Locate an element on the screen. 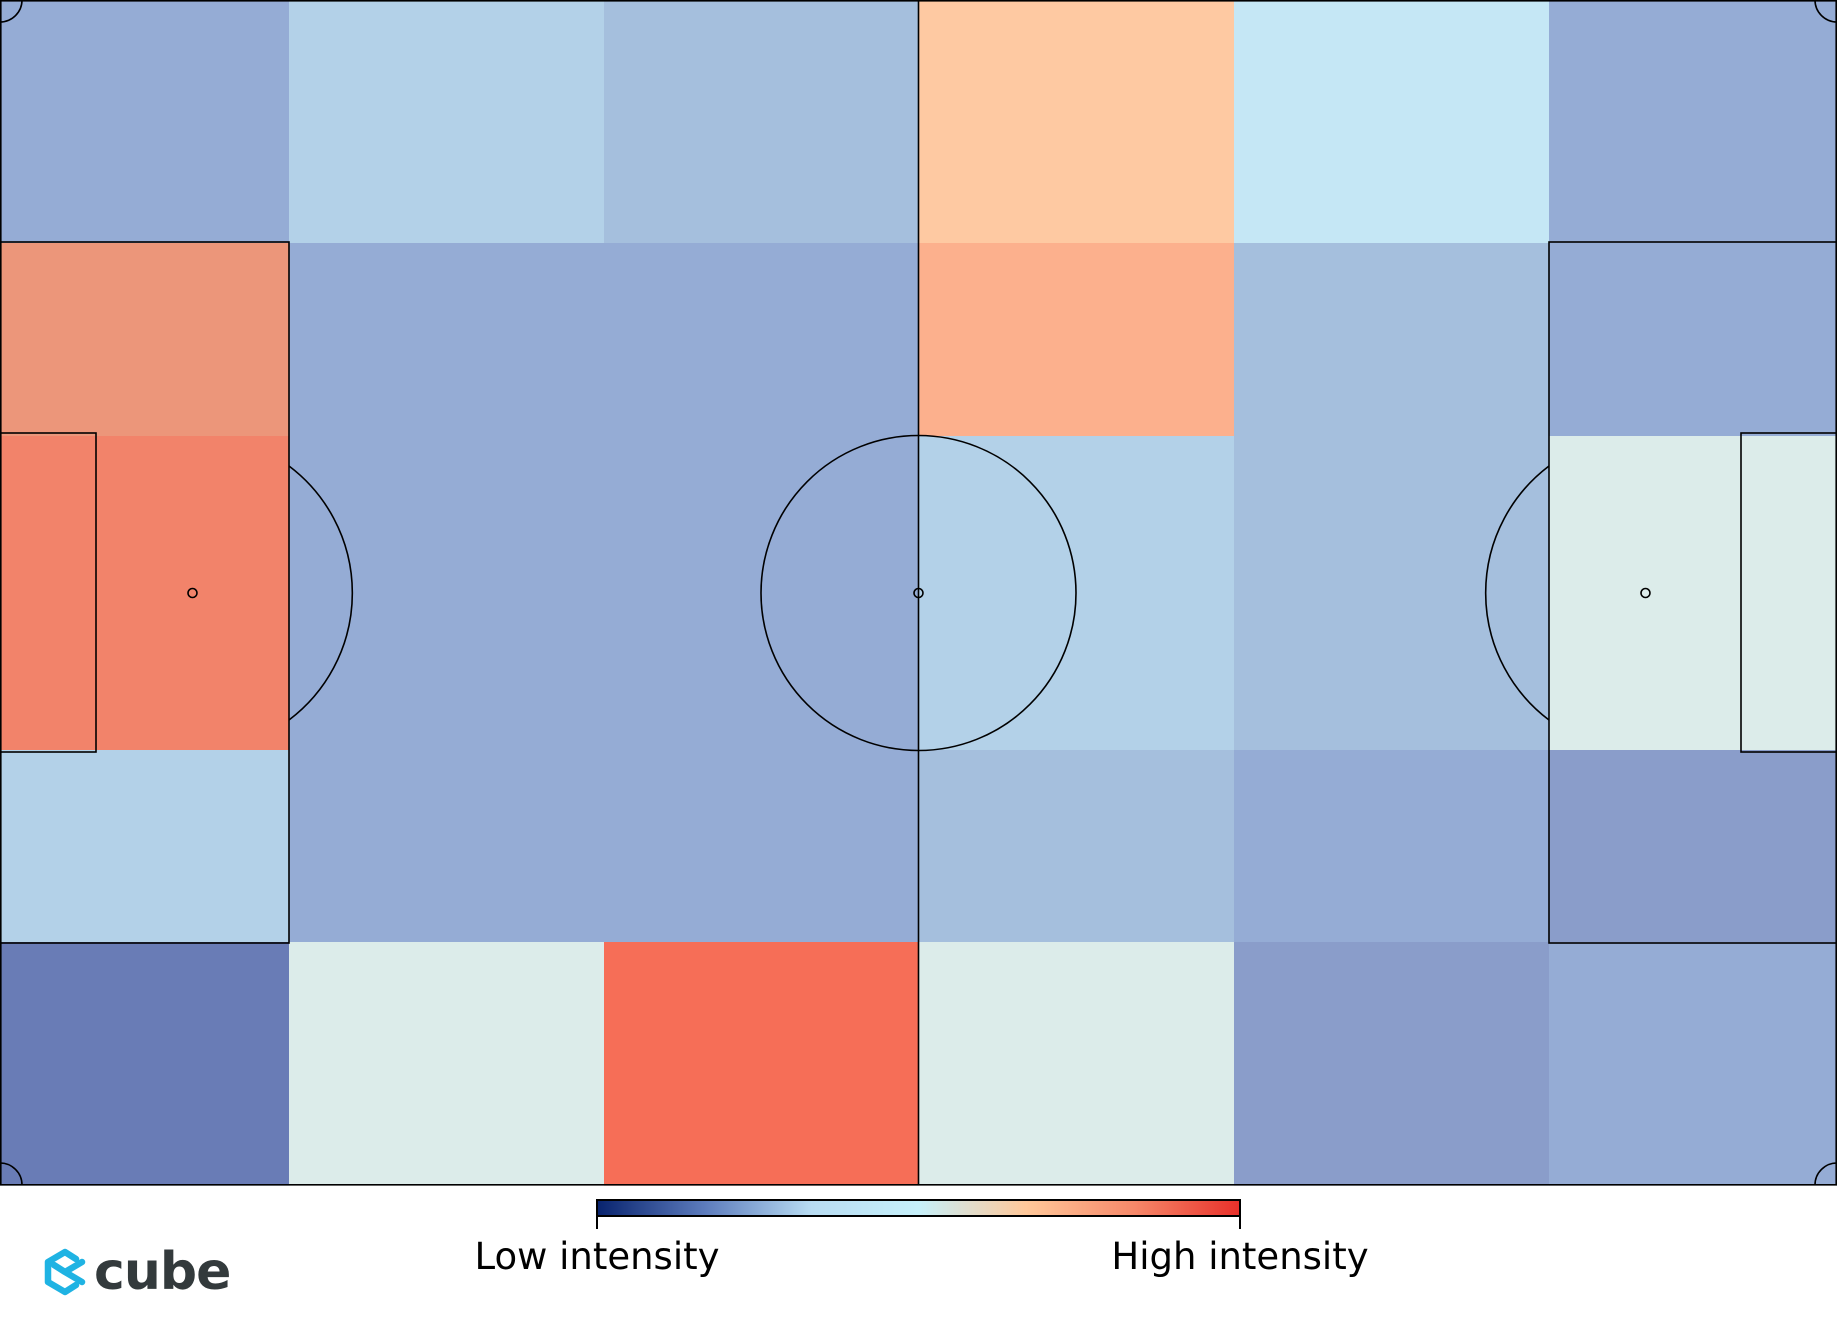  corner-arc-bottom-right is located at coordinates (1825, 1174).